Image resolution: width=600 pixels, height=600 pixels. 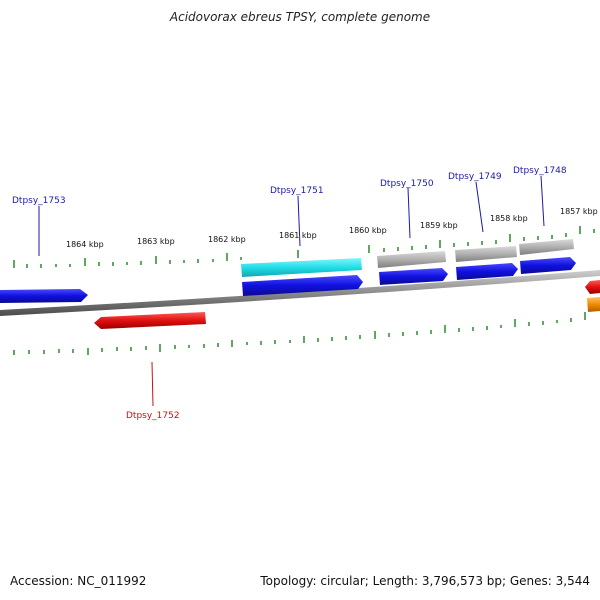 What do you see at coordinates (85, 244) in the screenshot?
I see `tick-label-1864: 1864 kbp` at bounding box center [85, 244].